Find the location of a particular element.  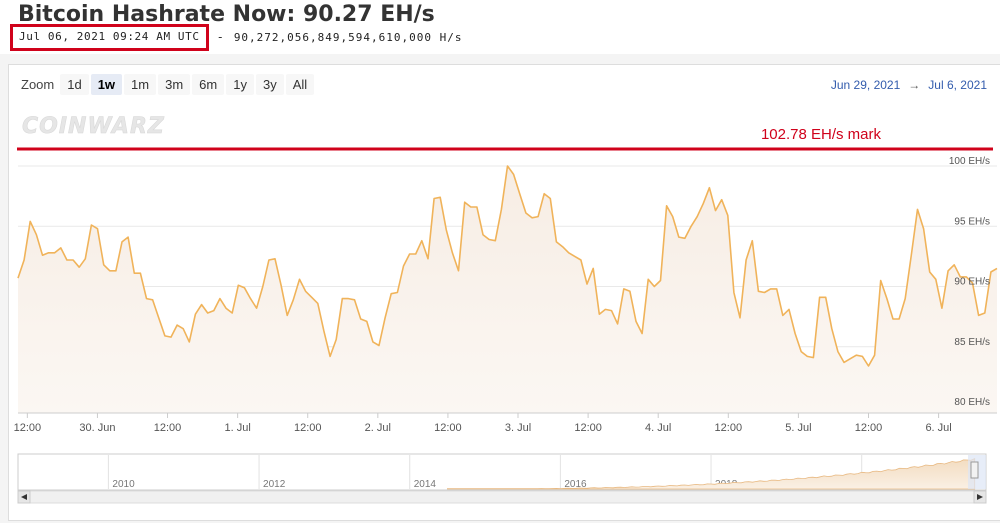

mark-label: 102.78 EH/s mark is located at coordinates (821, 134).